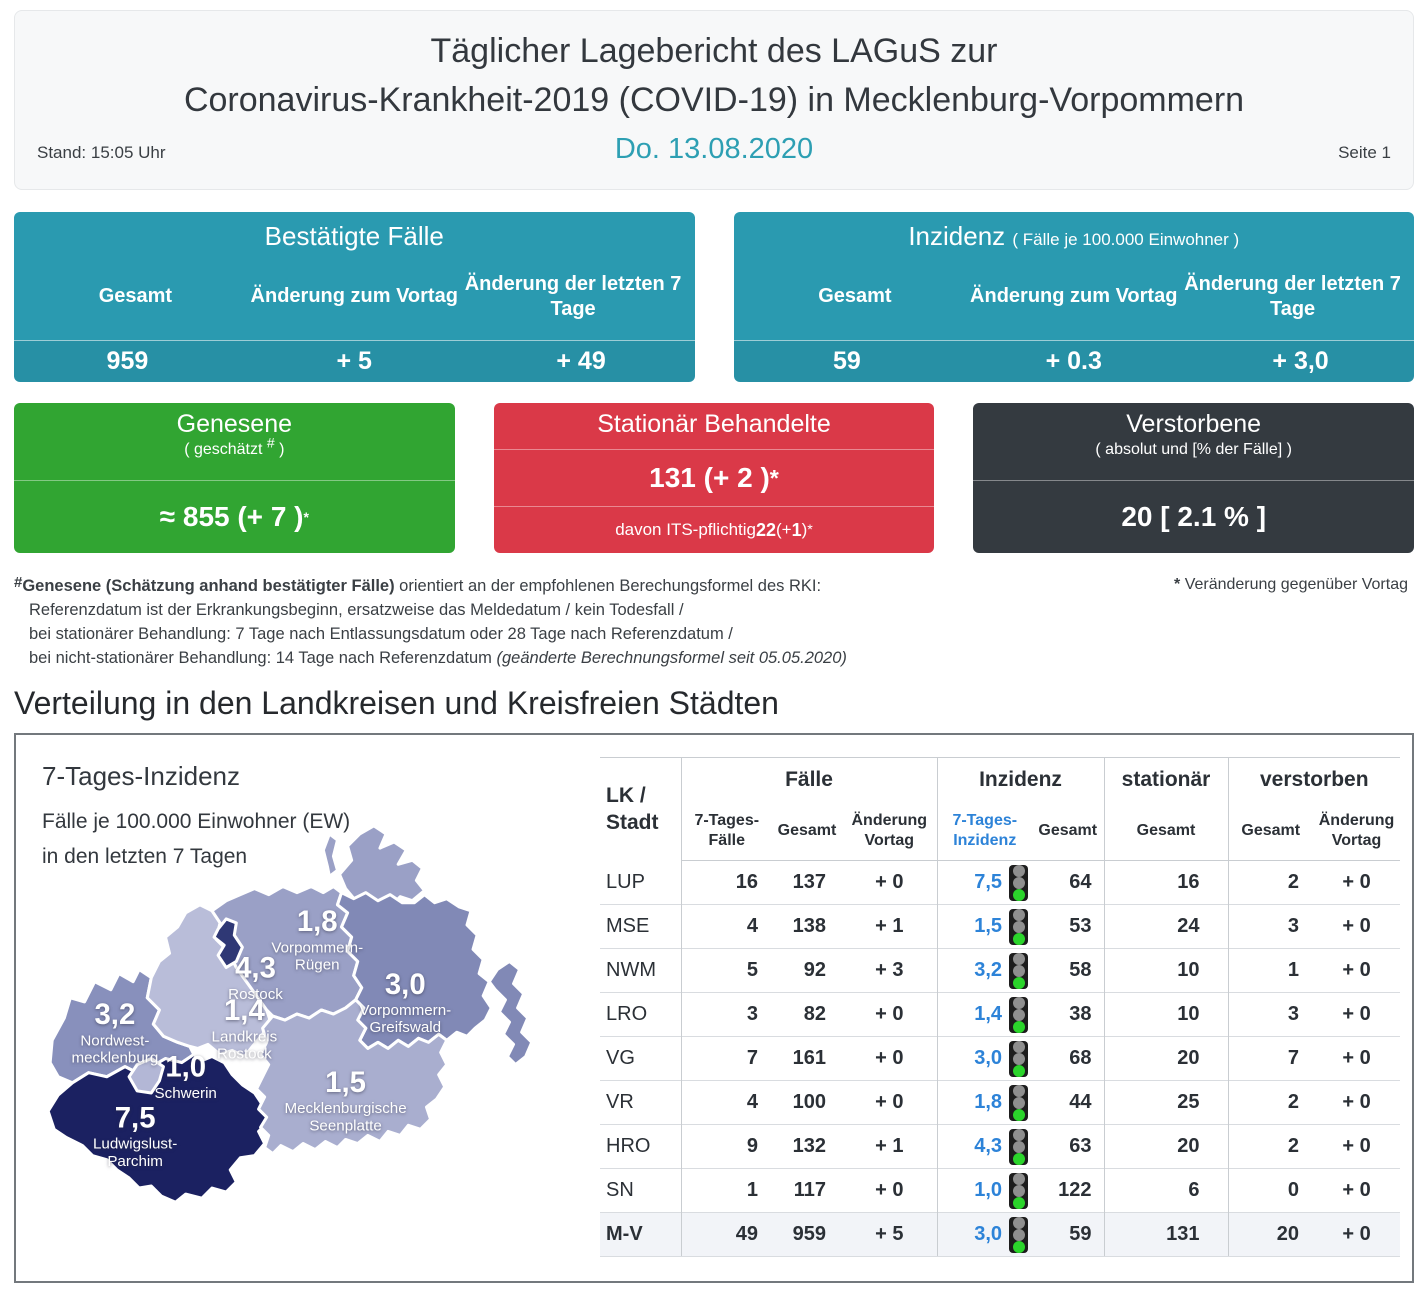  What do you see at coordinates (1166, 780) in the screenshot?
I see `group-header-stationaer: stationär` at bounding box center [1166, 780].